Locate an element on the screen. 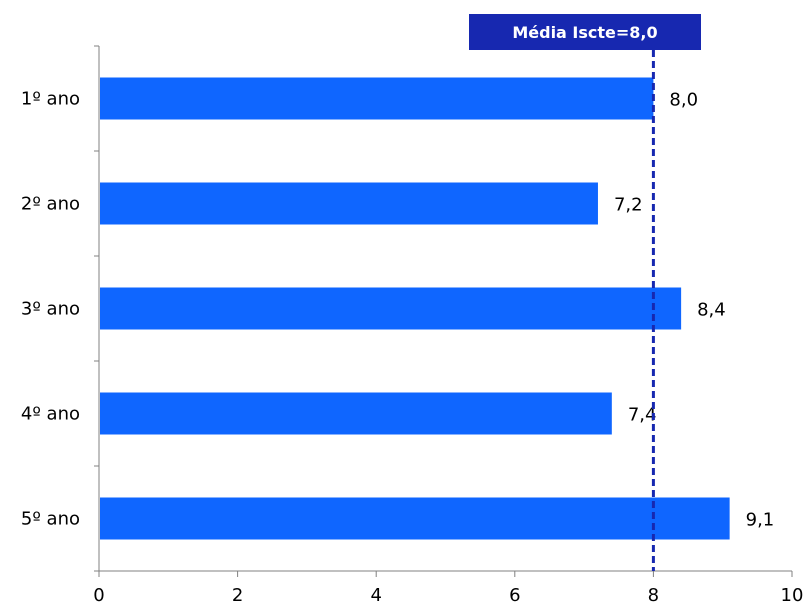 This screenshot has height=608, width=812. value-label-3: 8,4 is located at coordinates (711, 310).